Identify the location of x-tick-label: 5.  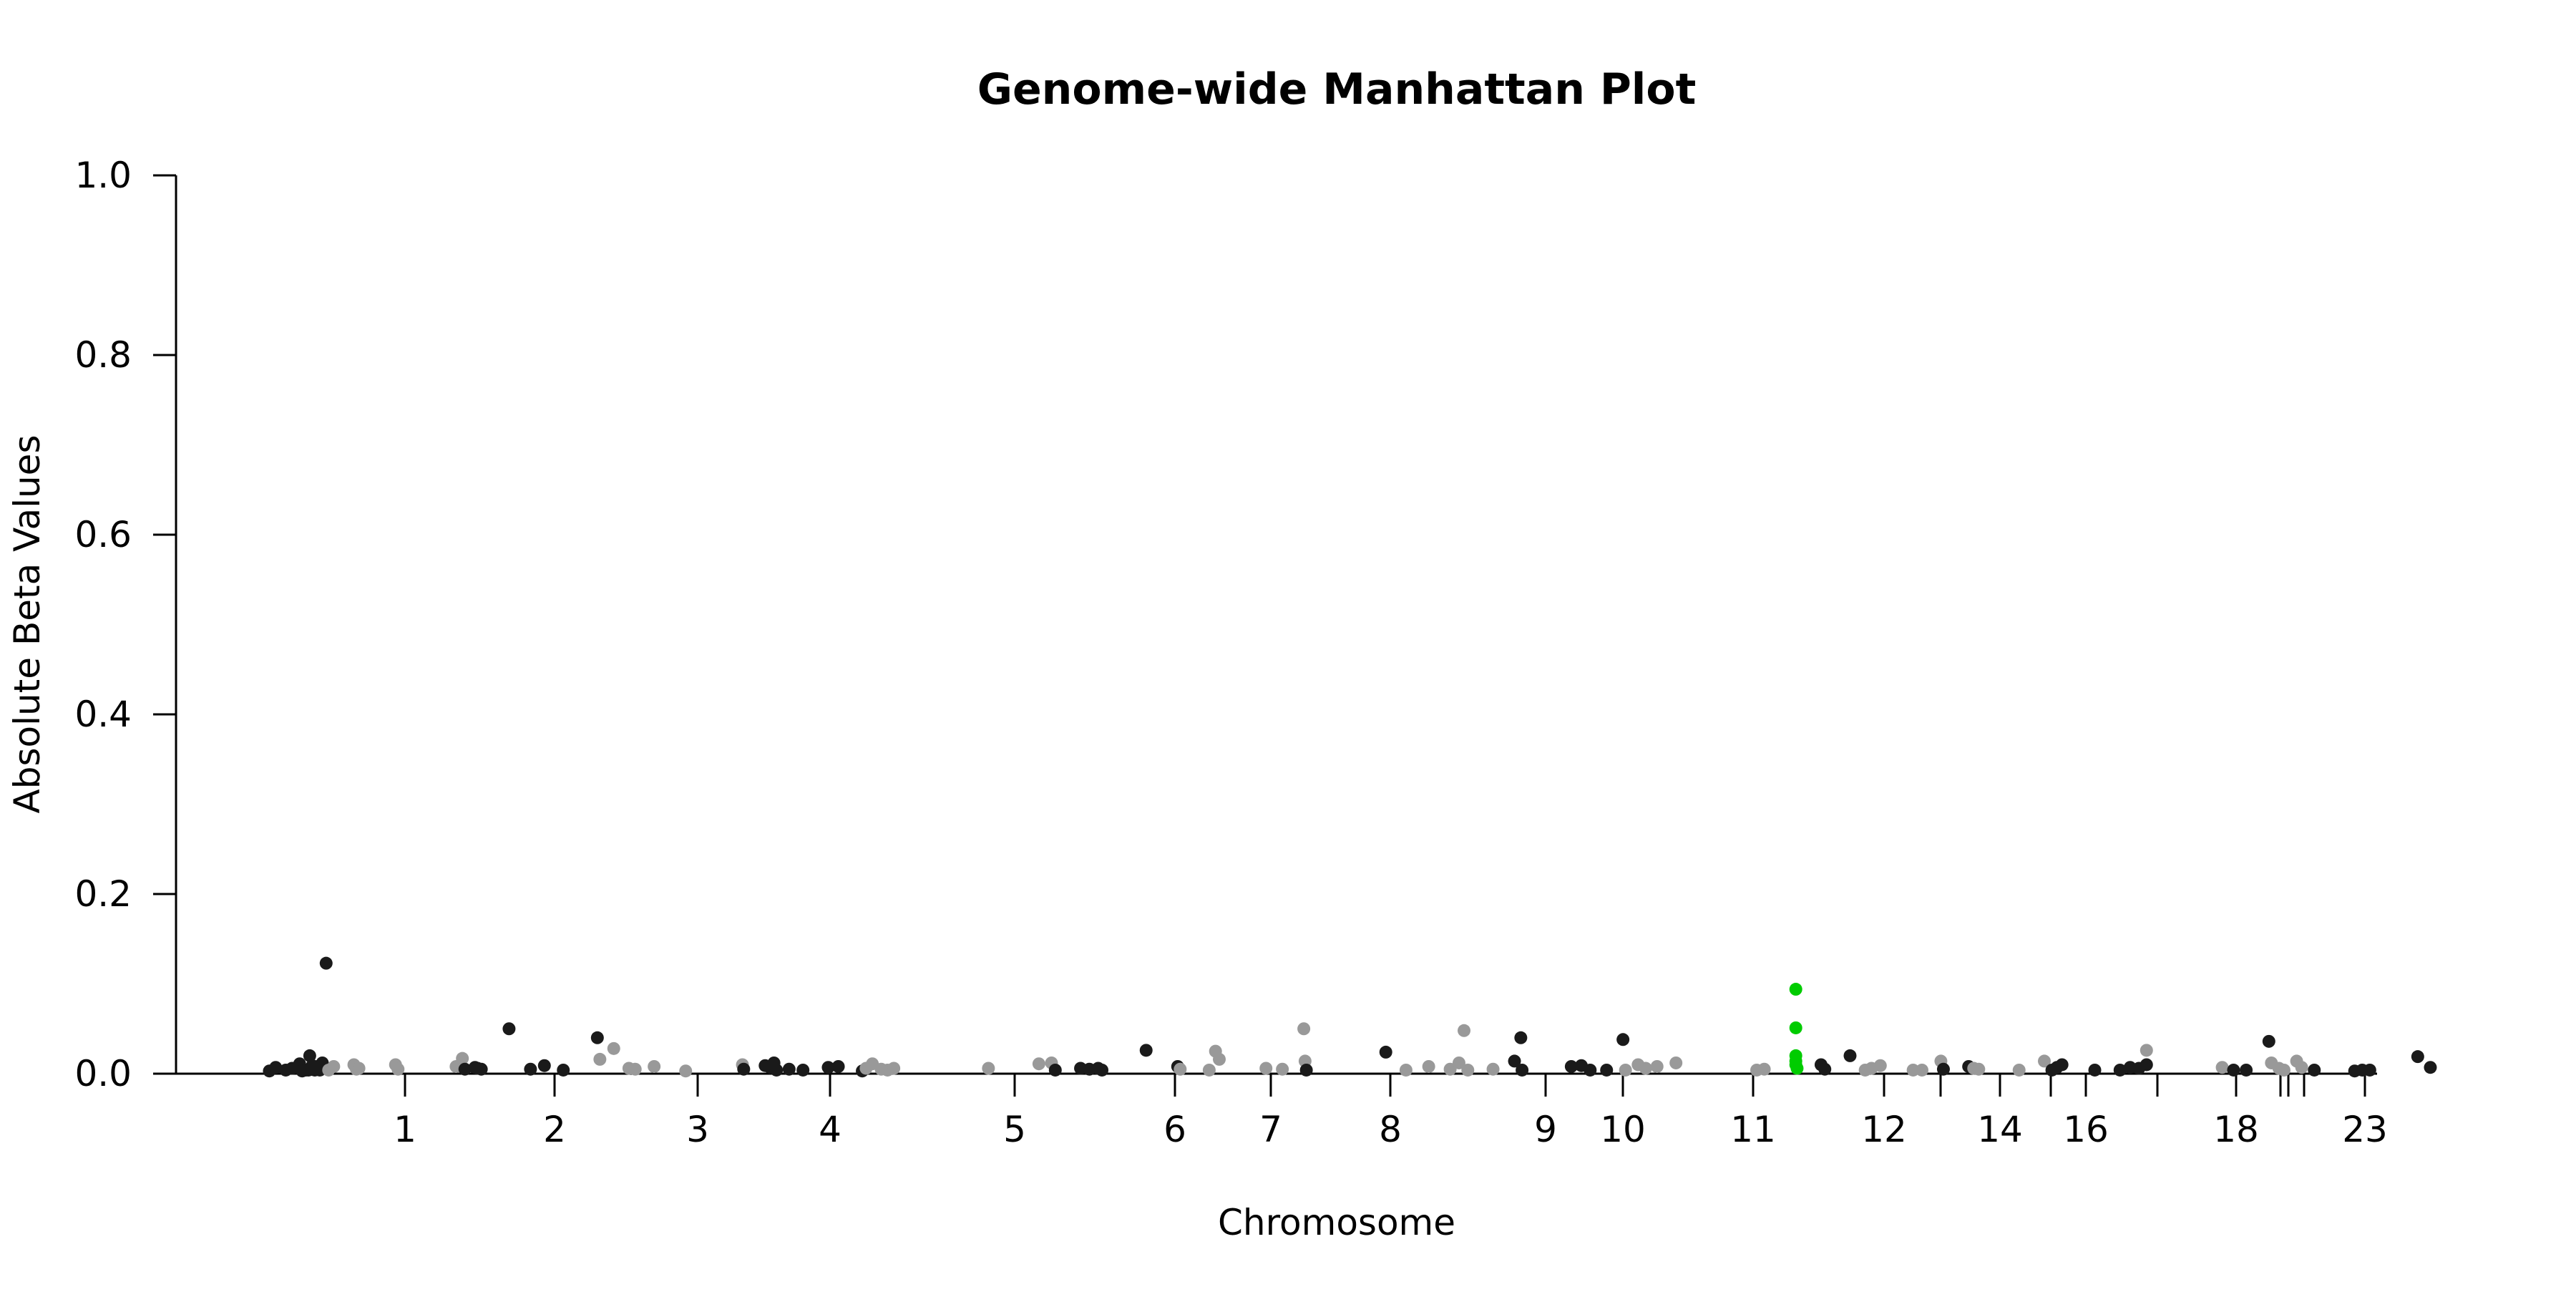
(1014, 1129).